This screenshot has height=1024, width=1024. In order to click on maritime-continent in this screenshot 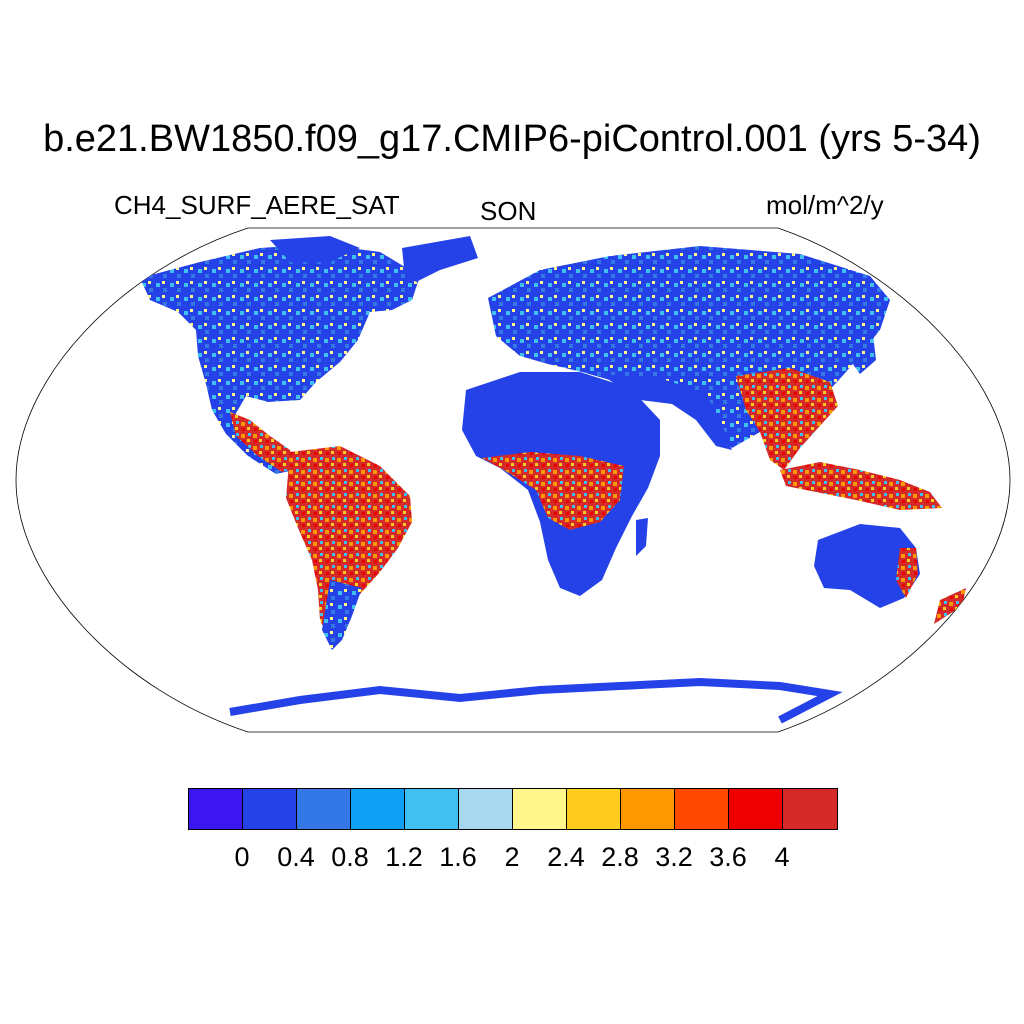, I will do `click(861, 486)`.